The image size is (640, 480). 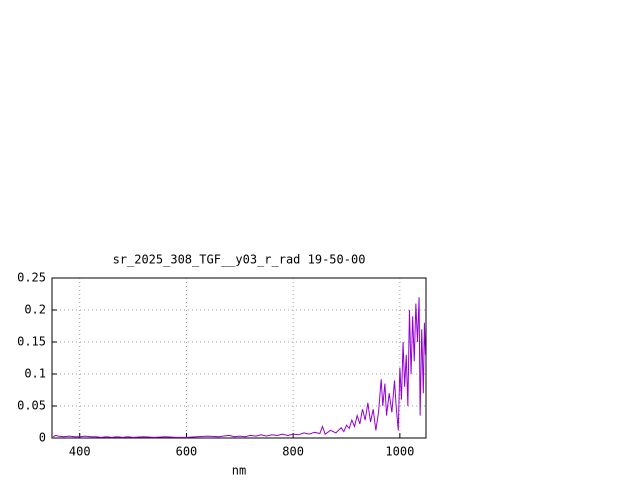 What do you see at coordinates (31, 278) in the screenshot?
I see `y-tick-label: 0.25` at bounding box center [31, 278].